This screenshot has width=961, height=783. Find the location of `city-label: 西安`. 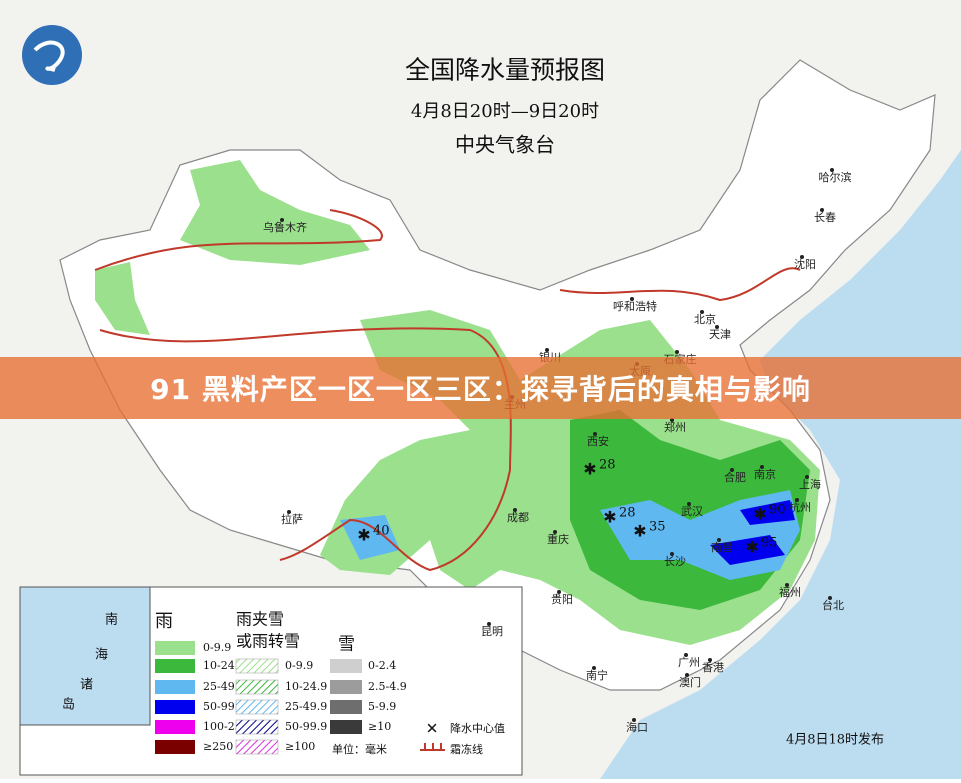

city-label: 西安 is located at coordinates (598, 441).